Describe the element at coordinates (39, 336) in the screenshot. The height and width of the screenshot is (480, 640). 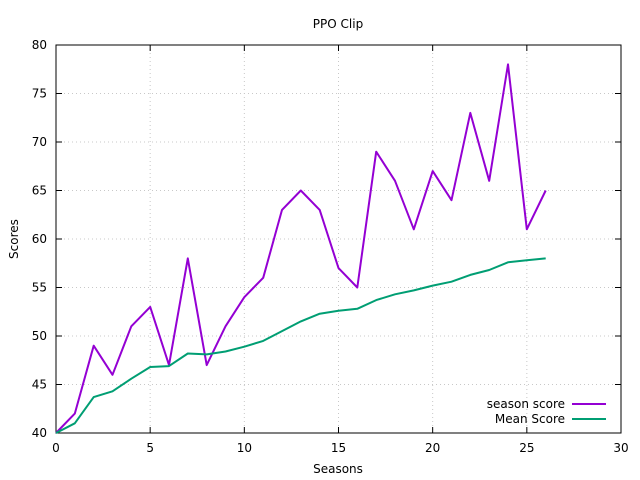
I see `y-tick-label: 50` at that location.